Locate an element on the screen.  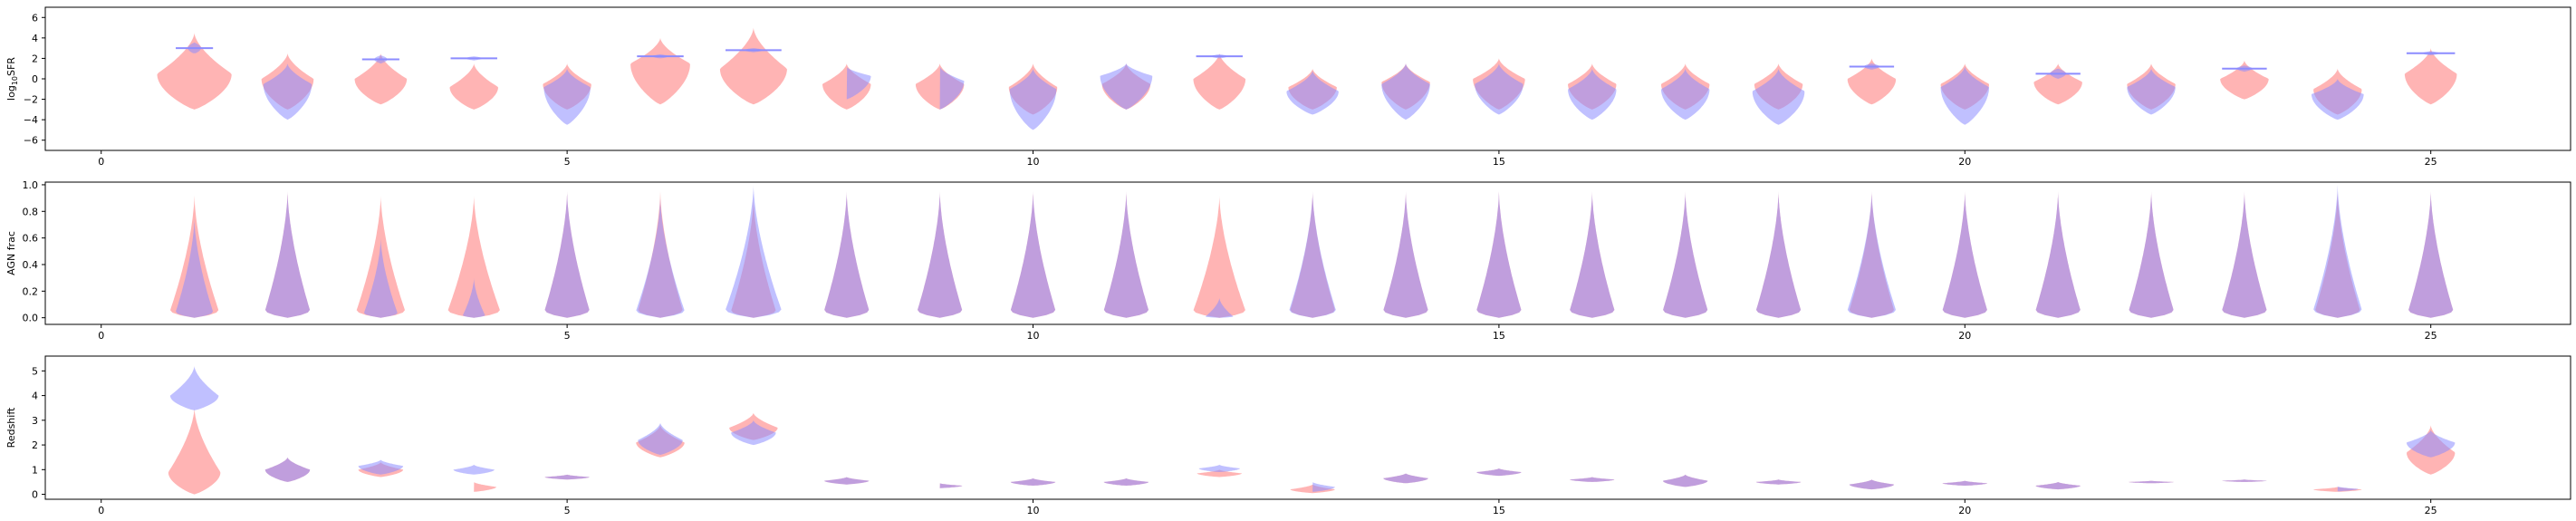
y-tick-label: 1.0 is located at coordinates (31, 185).